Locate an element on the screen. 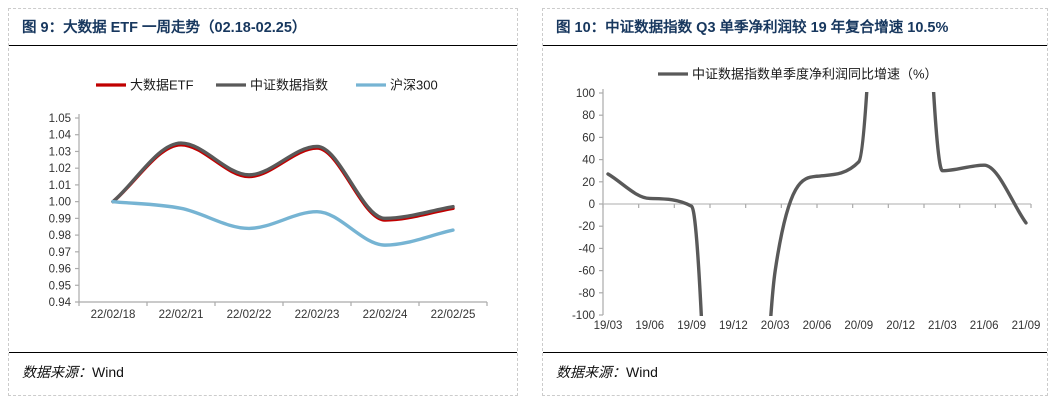 The height and width of the screenshot is (406, 1060). y-axis-tick-label: 100 is located at coordinates (585, 94).